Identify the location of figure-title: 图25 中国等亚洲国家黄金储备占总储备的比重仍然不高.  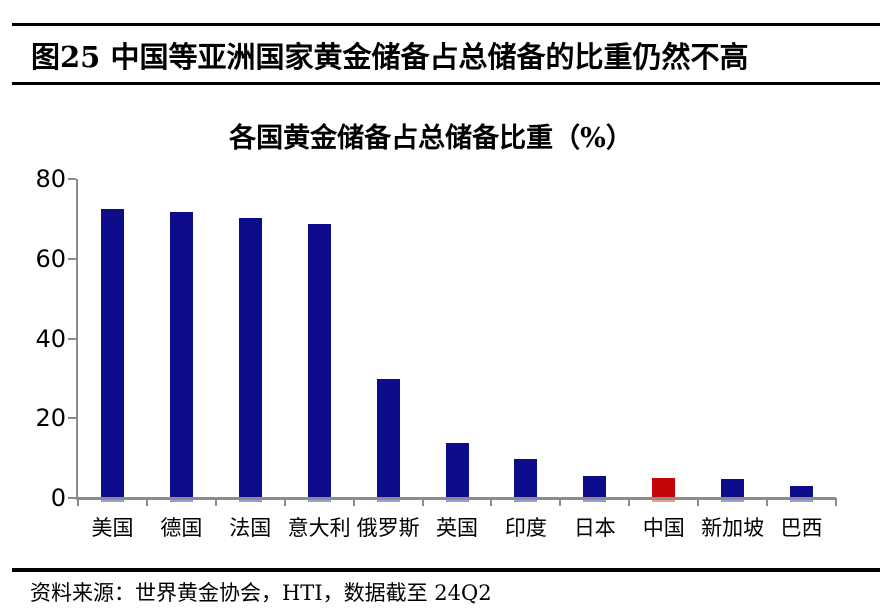
(390, 57).